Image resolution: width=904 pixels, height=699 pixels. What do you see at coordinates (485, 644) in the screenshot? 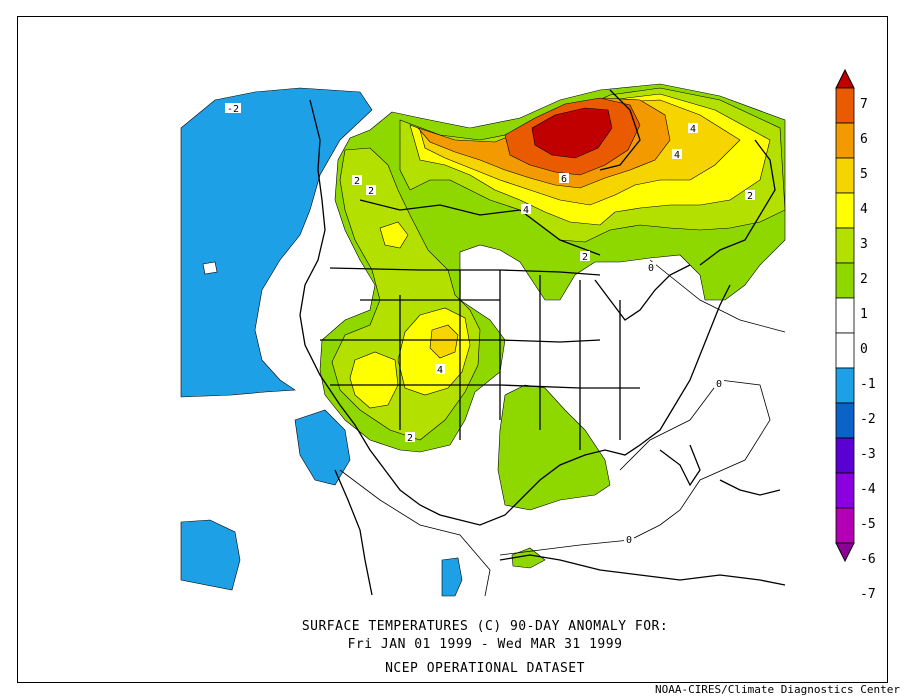
I see `map-title-line-2: Fri JAN 01 1999 - Wed MAR 31 1999` at bounding box center [485, 644].